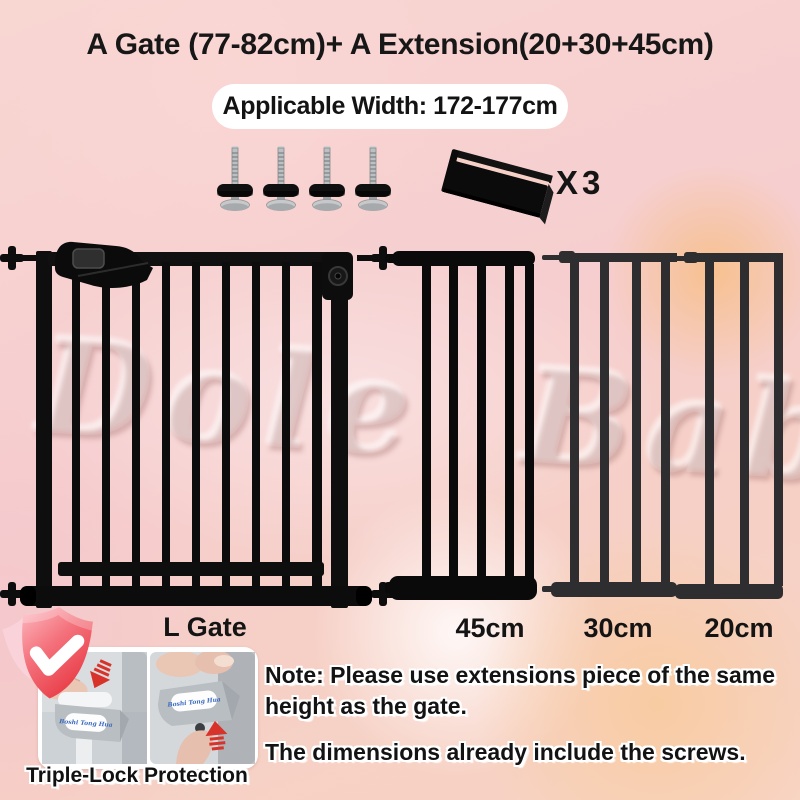 The width and height of the screenshot is (800, 800). Describe the element at coordinates (47, 653) in the screenshot. I see `shield-check-icon` at that location.